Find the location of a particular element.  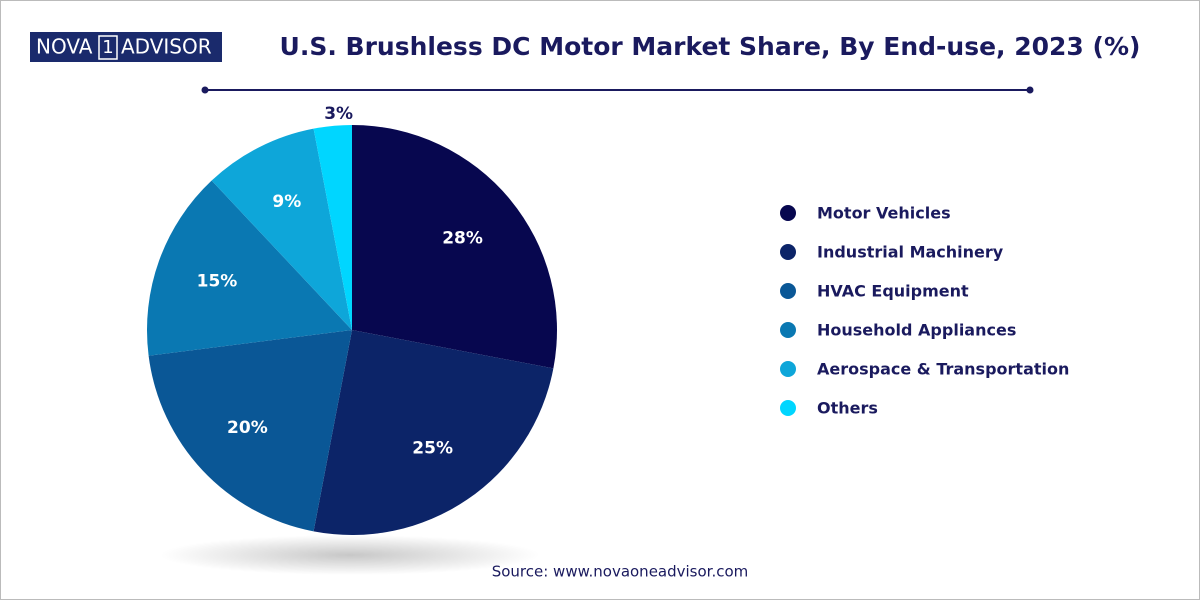

value-label: 9% is located at coordinates (286, 202).